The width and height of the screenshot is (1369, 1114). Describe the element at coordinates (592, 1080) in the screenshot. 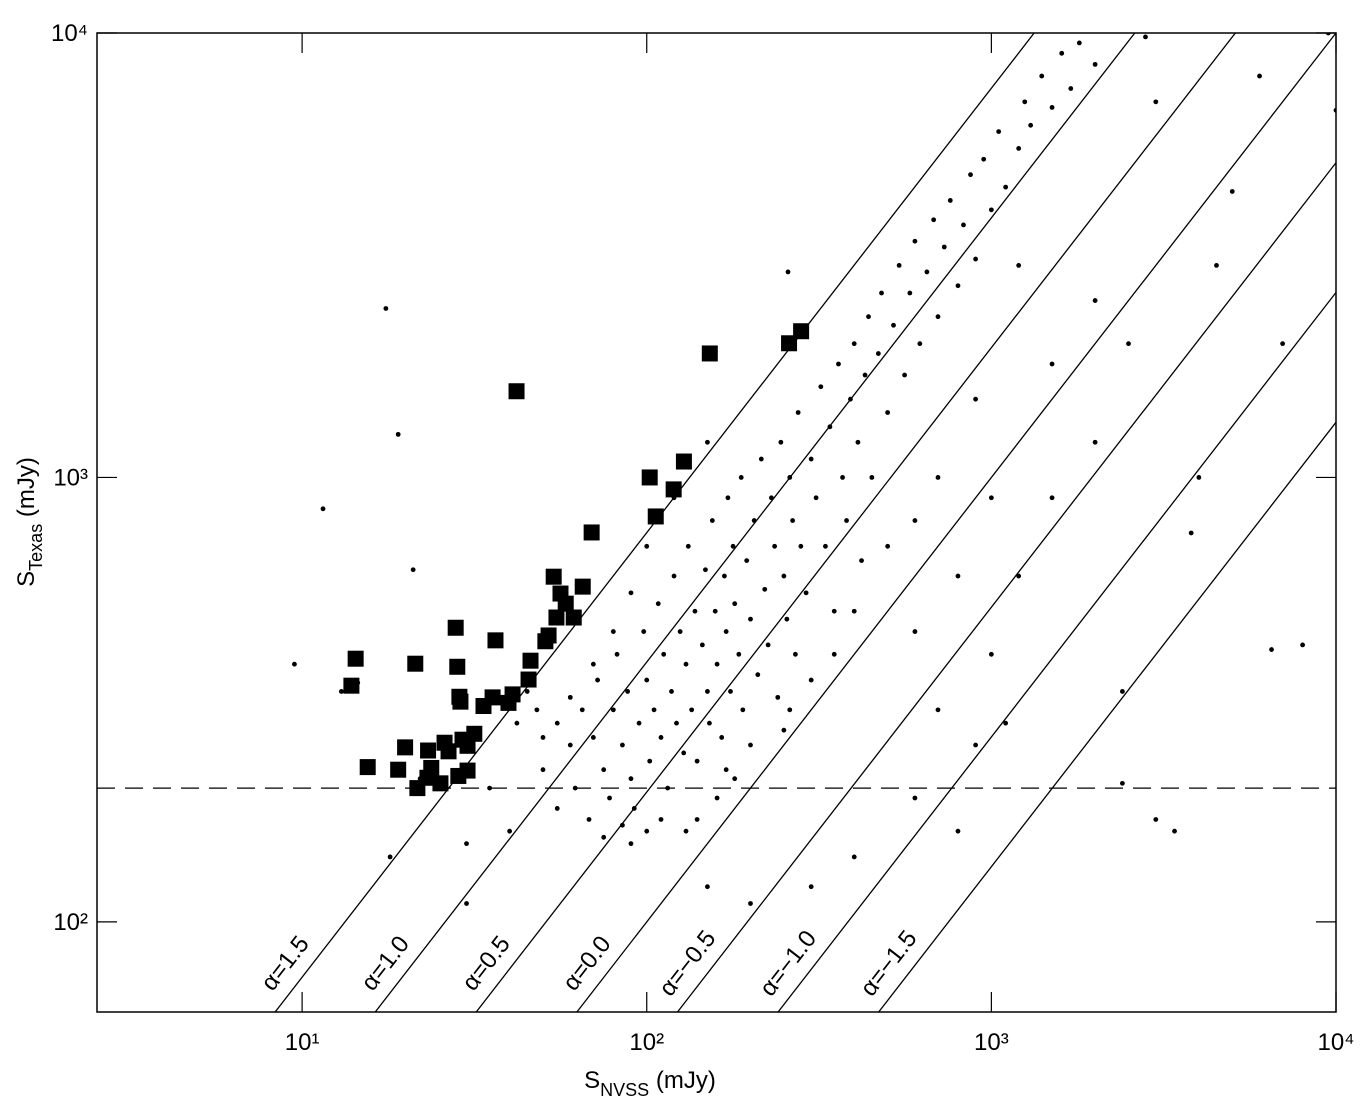

I see `x-label-main: S` at that location.